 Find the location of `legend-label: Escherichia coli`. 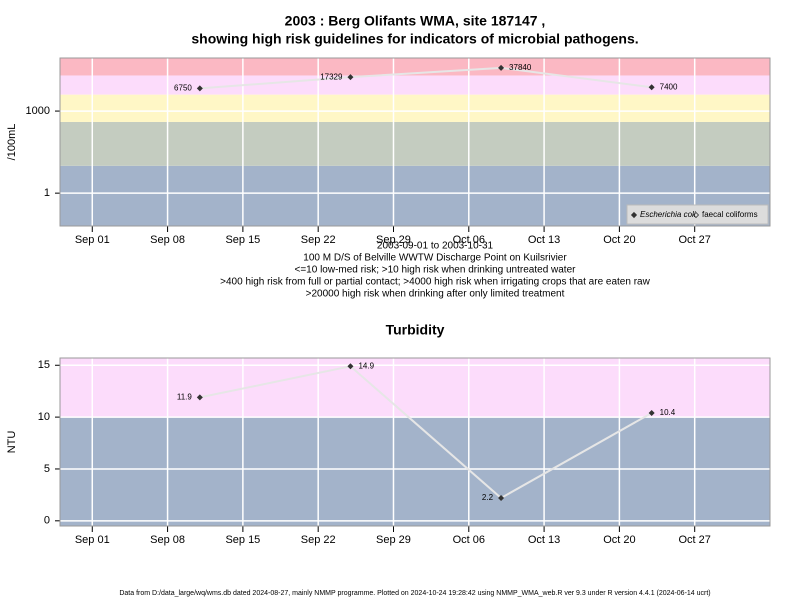

legend-label: Escherichia coli is located at coordinates (668, 214).